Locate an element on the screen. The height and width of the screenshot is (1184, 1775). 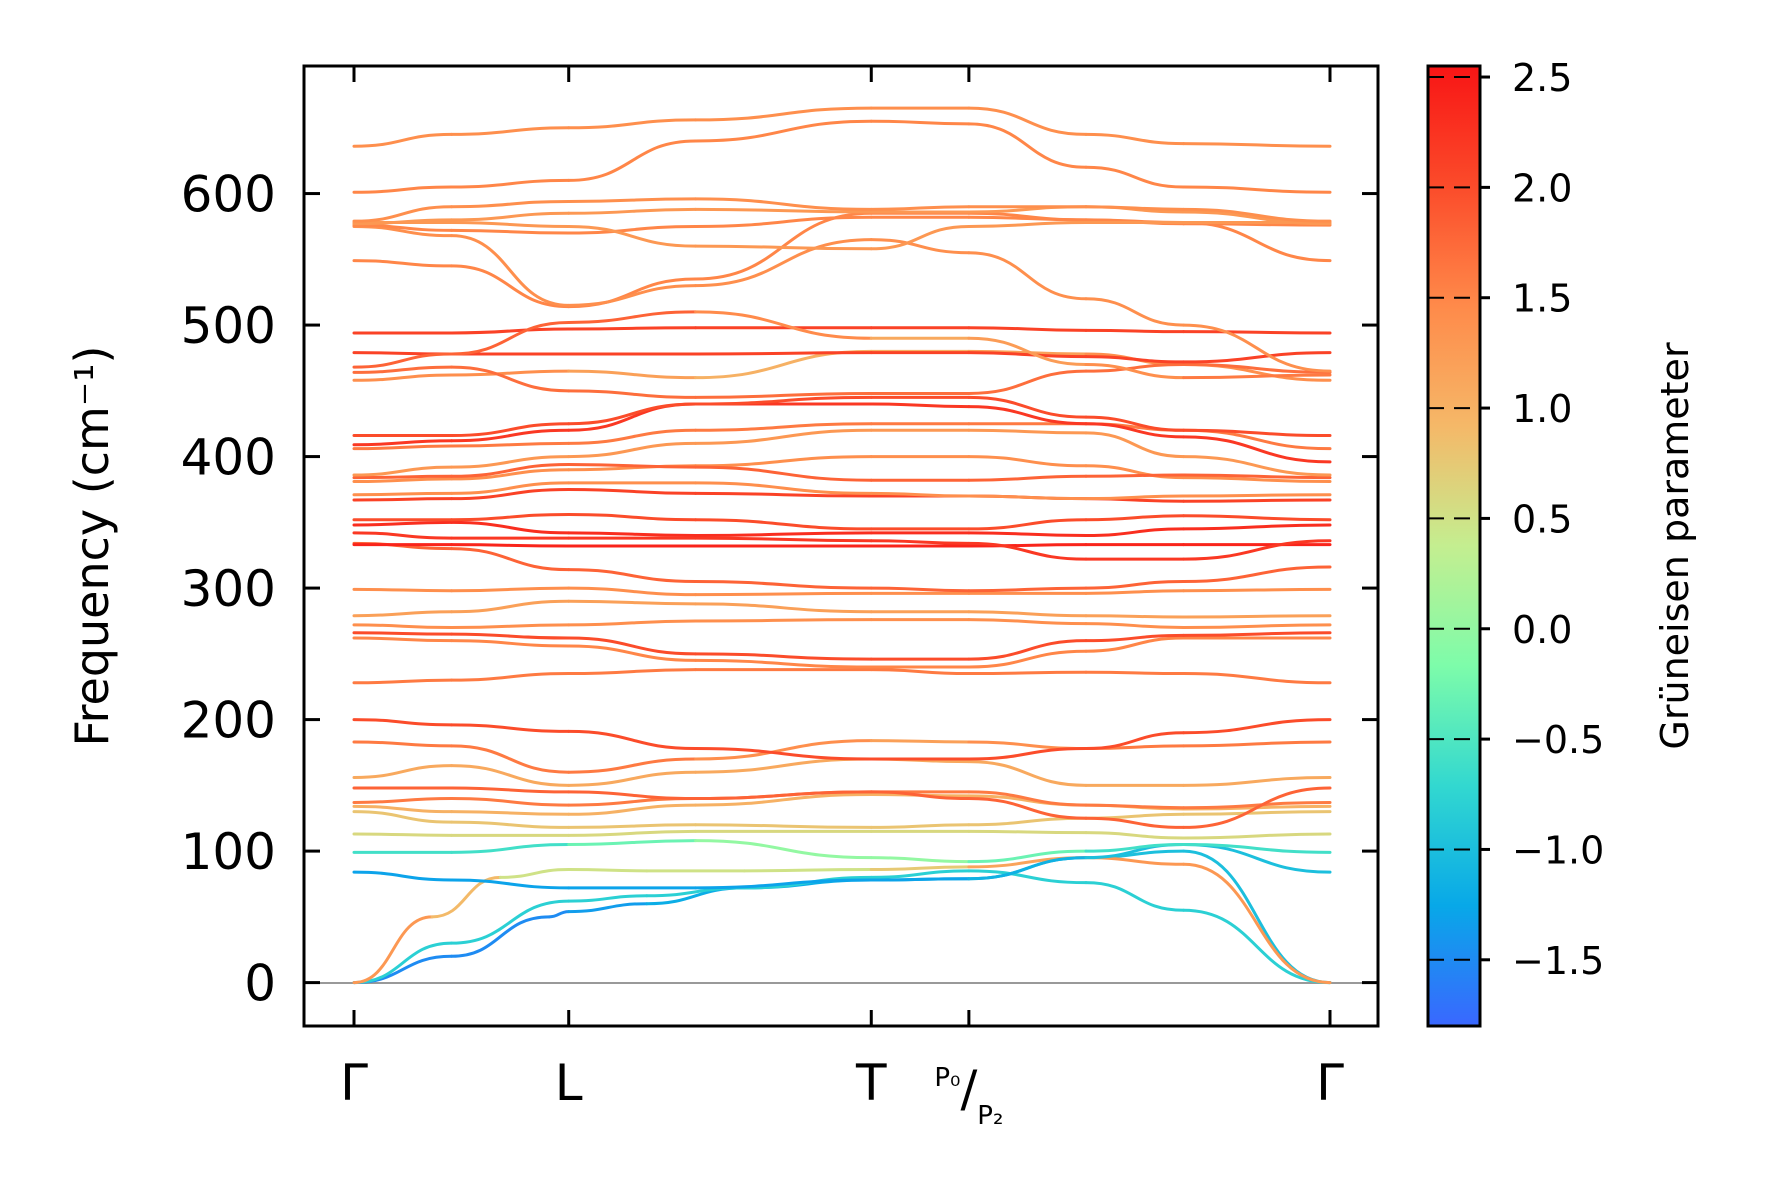
colorbar-tick-label: 1.0 is located at coordinates (1542, 409).